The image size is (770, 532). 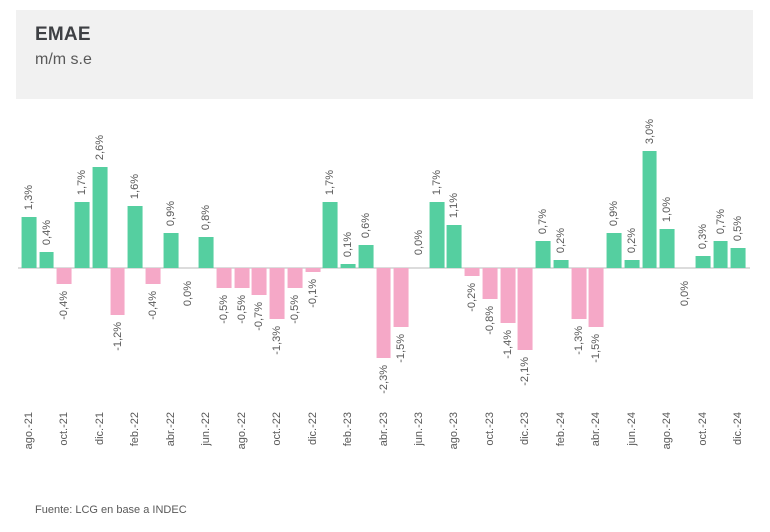 What do you see at coordinates (47, 255) in the screenshot?
I see `bar-slot: 0,4%` at bounding box center [47, 255].